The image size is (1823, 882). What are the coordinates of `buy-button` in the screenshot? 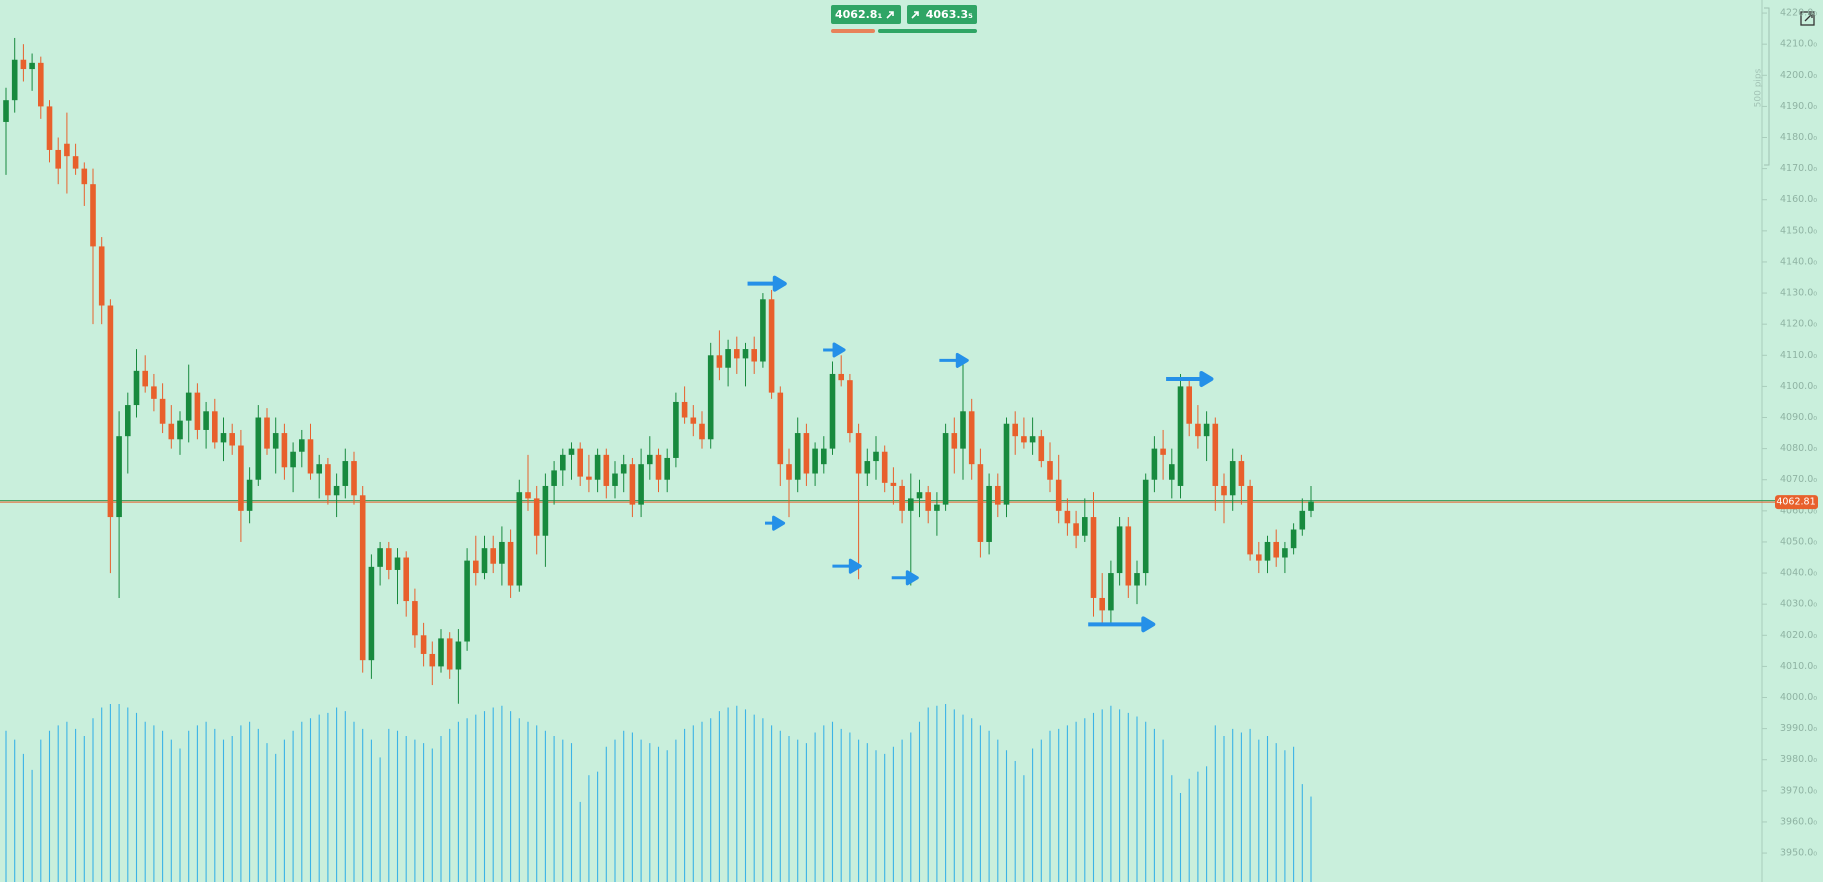 It's located at (942, 14).